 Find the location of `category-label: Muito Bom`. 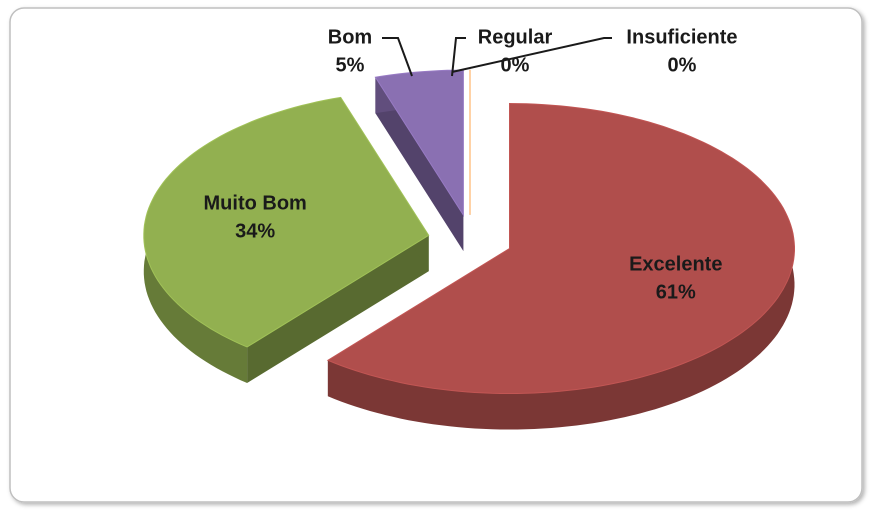

category-label: Muito Bom is located at coordinates (255, 204).